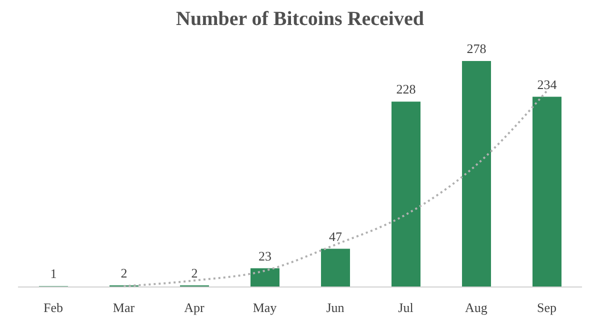 This screenshot has width=600, height=334. Describe the element at coordinates (53, 308) in the screenshot. I see `x-tick-label: Feb` at that location.